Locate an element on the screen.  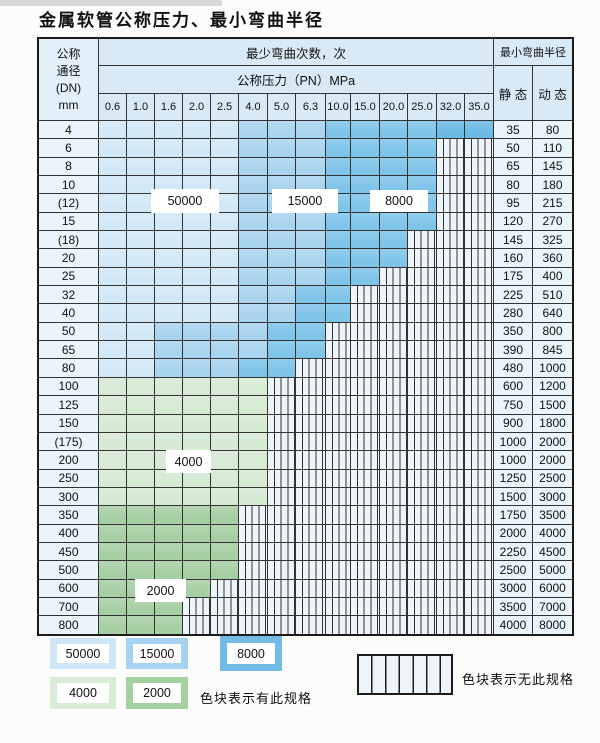
legend-swatch-label: 50000 is located at coordinates (83, 653).